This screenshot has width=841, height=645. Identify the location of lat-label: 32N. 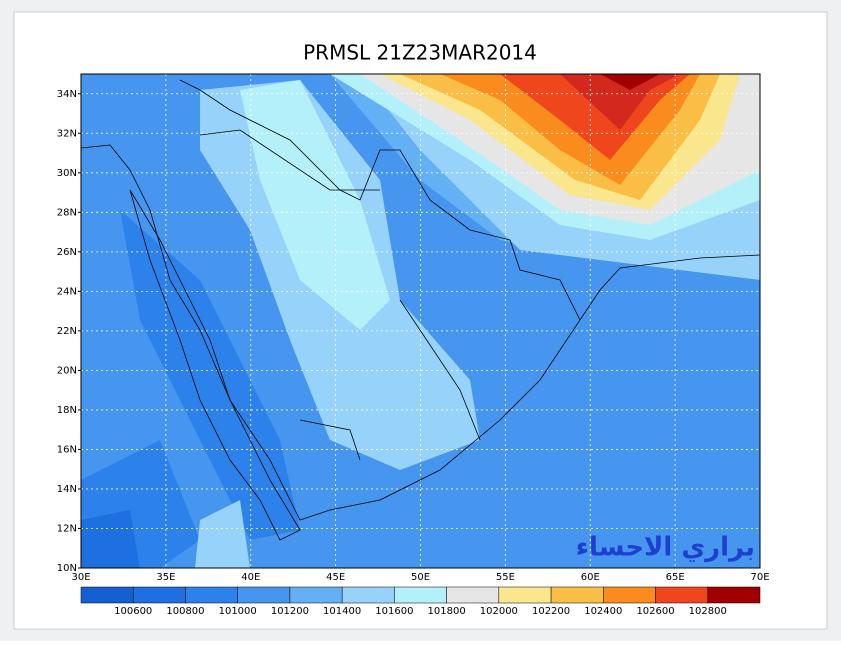
(67, 133).